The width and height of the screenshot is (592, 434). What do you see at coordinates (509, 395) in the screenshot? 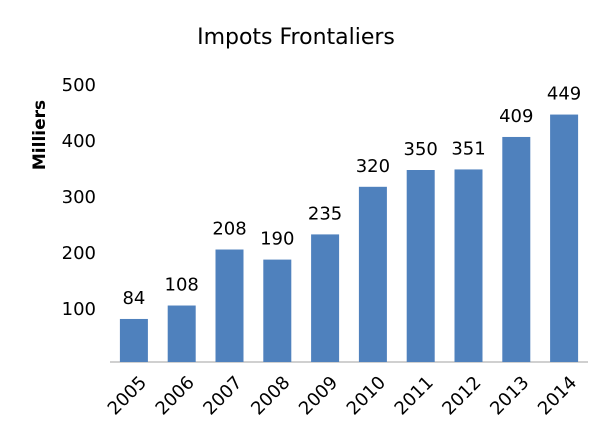
I see `x-tick-label: 2013` at bounding box center [509, 395].